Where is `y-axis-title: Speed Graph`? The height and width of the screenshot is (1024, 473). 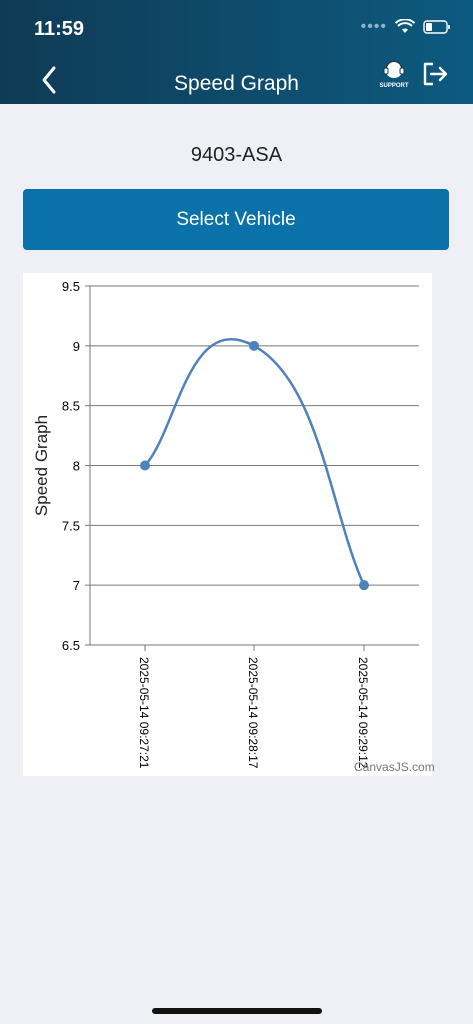 y-axis-title: Speed Graph is located at coordinates (41, 465).